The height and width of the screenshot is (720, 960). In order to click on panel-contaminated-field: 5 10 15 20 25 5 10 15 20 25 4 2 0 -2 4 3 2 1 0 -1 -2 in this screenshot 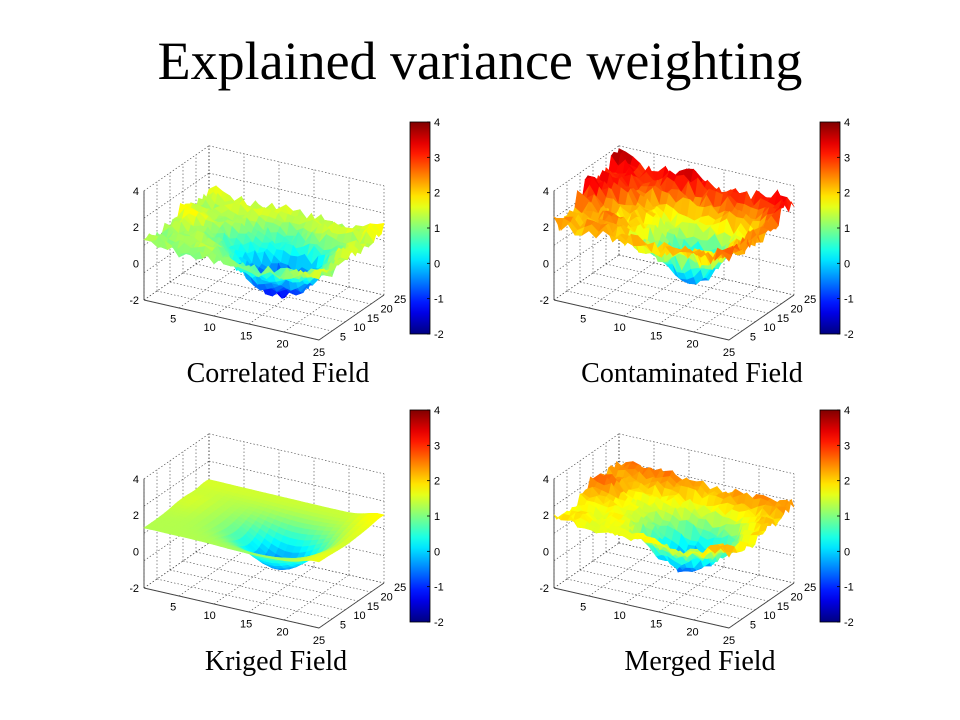, I will do `click(699, 240)`.